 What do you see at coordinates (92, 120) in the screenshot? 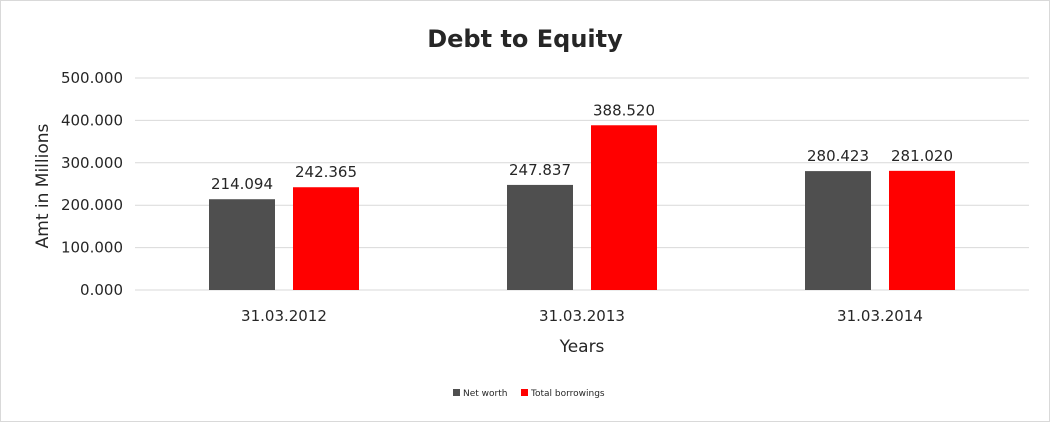
I see `y-tick-label: 400.000` at bounding box center [92, 120].